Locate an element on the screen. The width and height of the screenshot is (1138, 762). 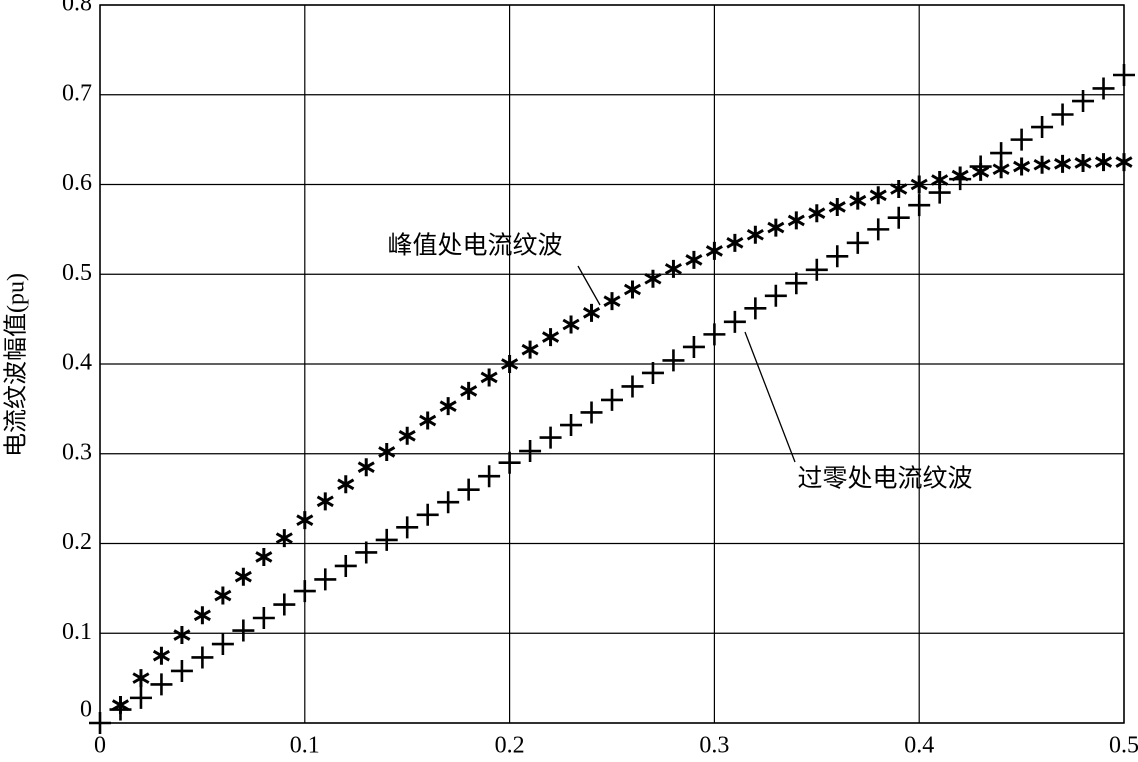
series-label: 过零处电流纹波 is located at coordinates (884, 479).